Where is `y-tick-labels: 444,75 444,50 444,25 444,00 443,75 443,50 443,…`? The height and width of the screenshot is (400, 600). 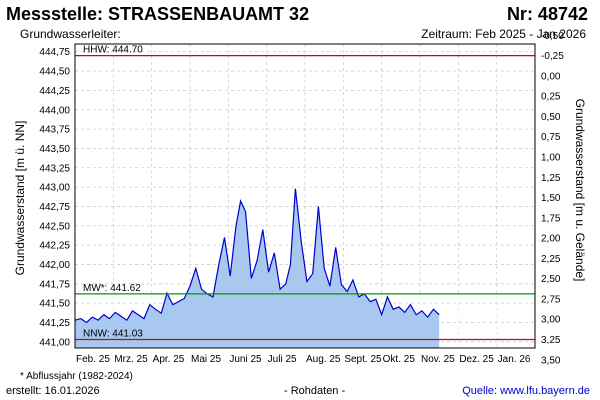 y-tick-labels: 444,75 444,50 444,25 444,00 443,75 443,50 443,… is located at coordinates (54, 197).